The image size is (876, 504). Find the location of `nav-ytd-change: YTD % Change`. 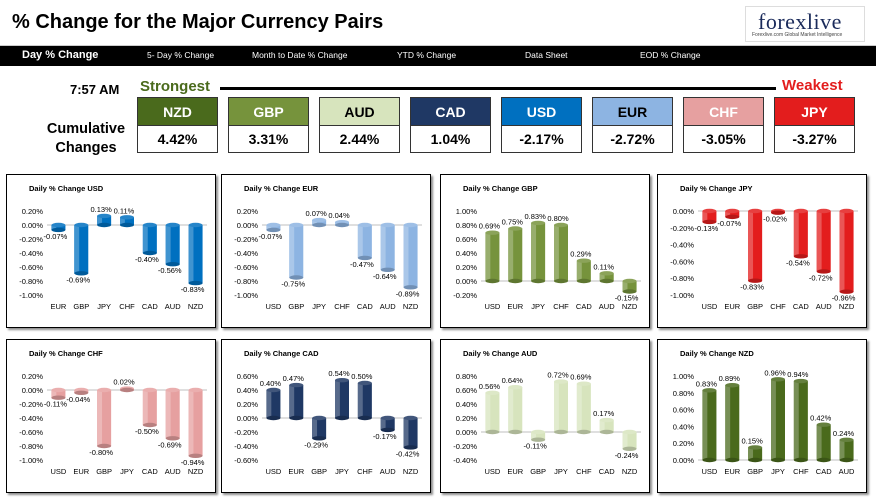

nav-ytd-change: YTD % Change is located at coordinates (427, 55).